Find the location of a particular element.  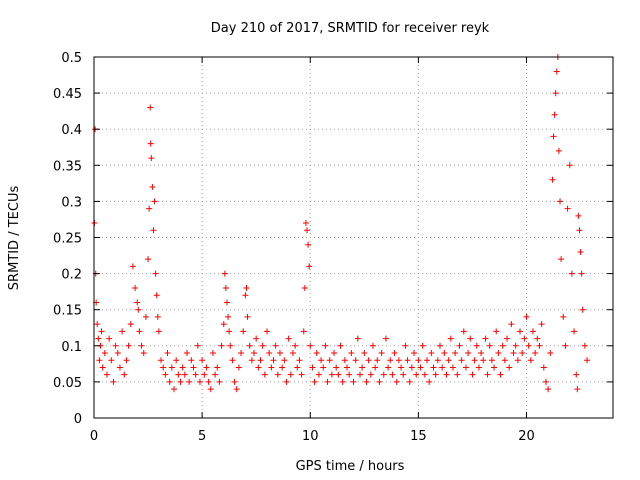

y-tick-label: 0.4 is located at coordinates (71, 130).